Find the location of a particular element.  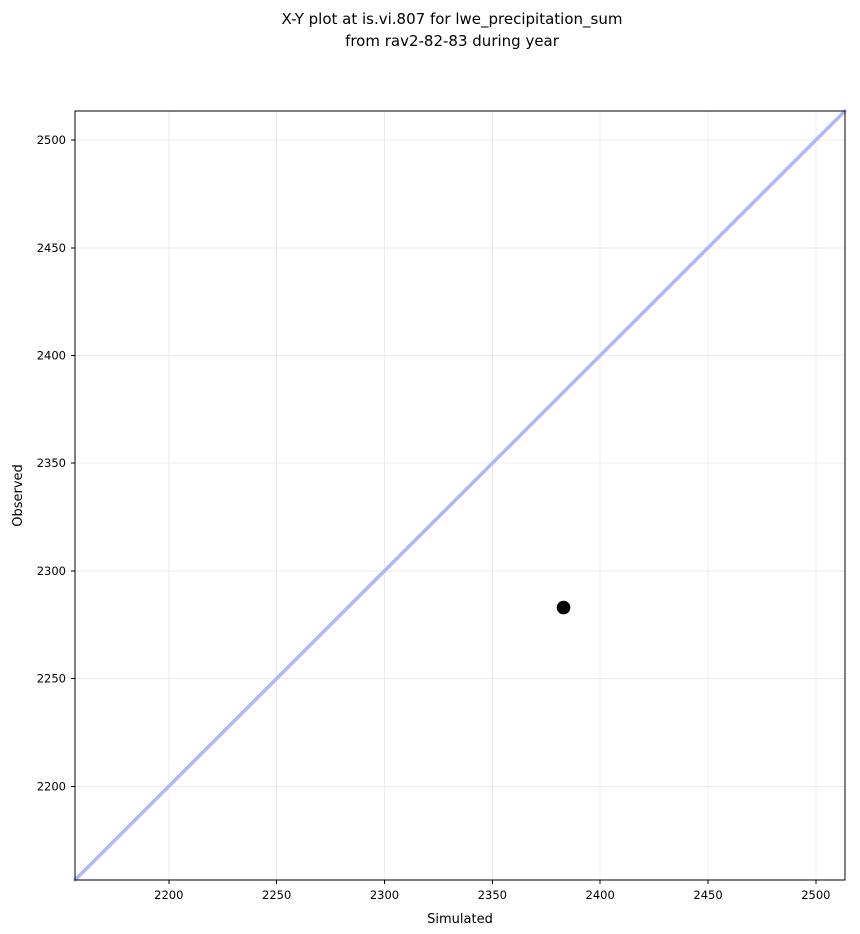

y-tick-label: 2200 is located at coordinates (51, 786).